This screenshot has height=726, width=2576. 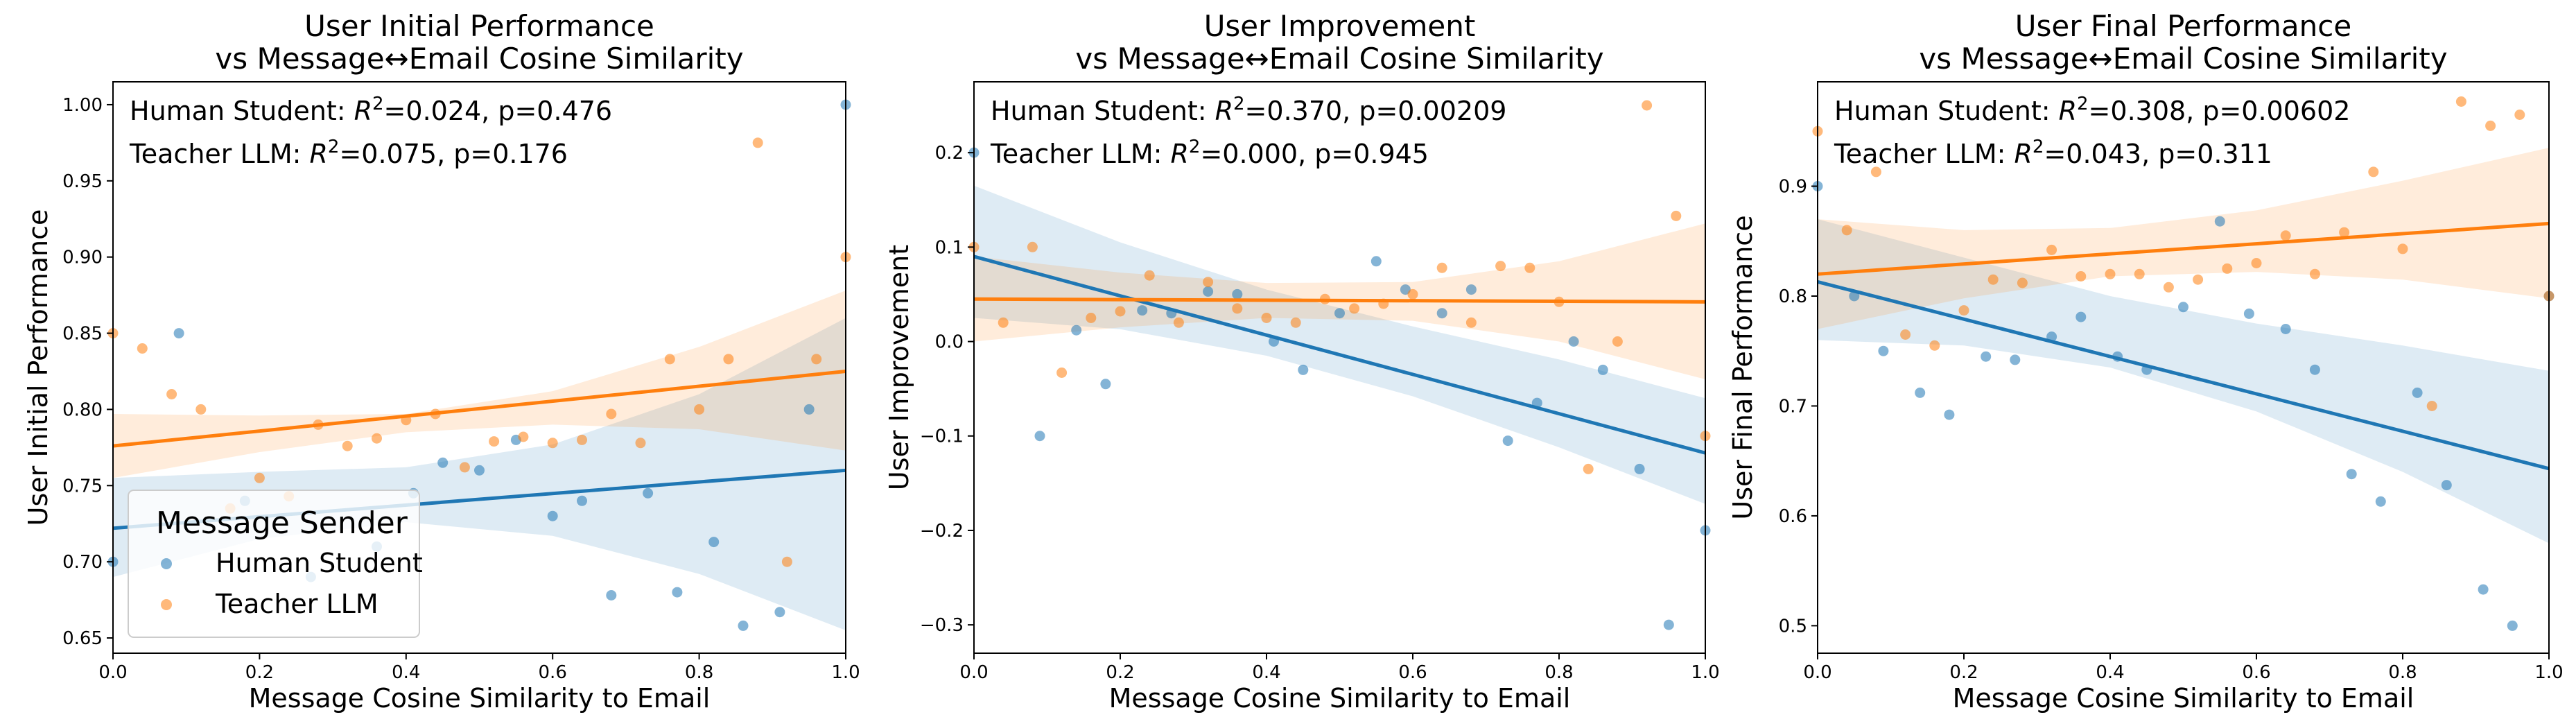 What do you see at coordinates (949, 342) in the screenshot?
I see `y-tick-label: 0.0` at bounding box center [949, 342].